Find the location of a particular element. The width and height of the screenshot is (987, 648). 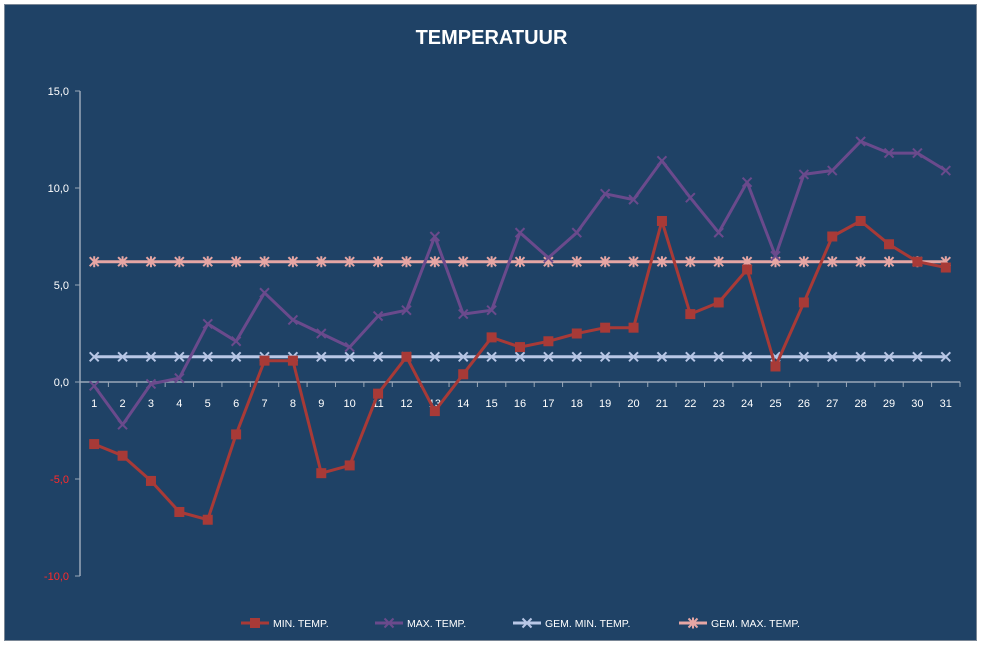

x-tick-label: 11 is located at coordinates (377, 404).